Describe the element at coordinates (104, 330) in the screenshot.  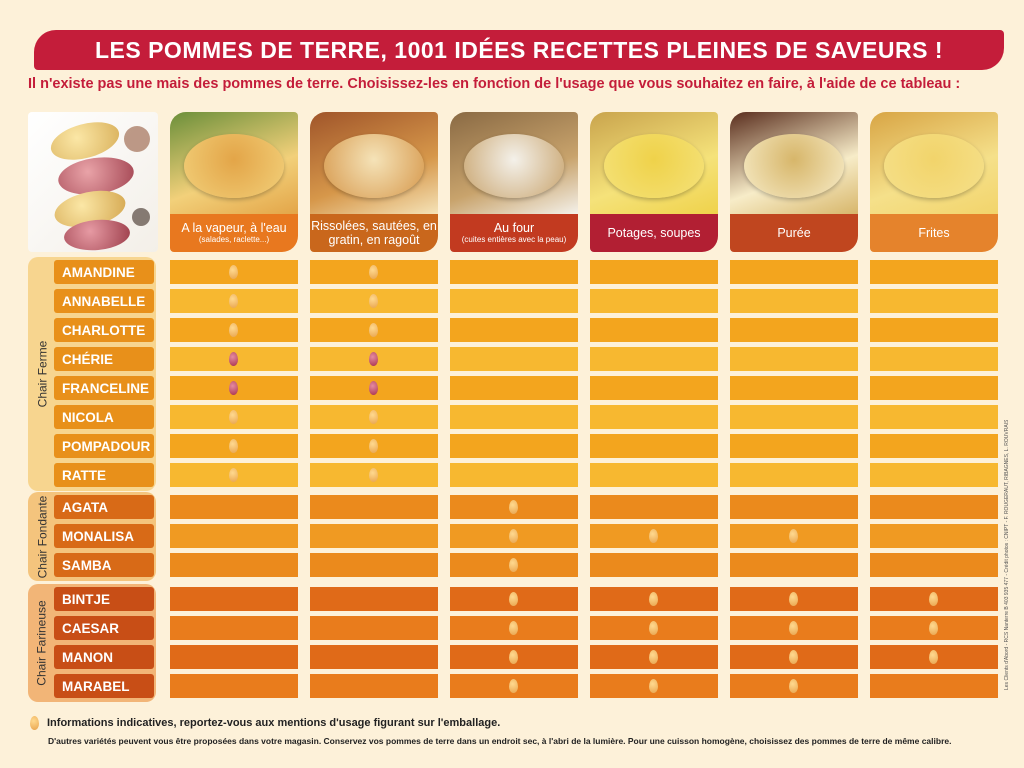
I see `variety-name: CHARLOTTE` at that location.